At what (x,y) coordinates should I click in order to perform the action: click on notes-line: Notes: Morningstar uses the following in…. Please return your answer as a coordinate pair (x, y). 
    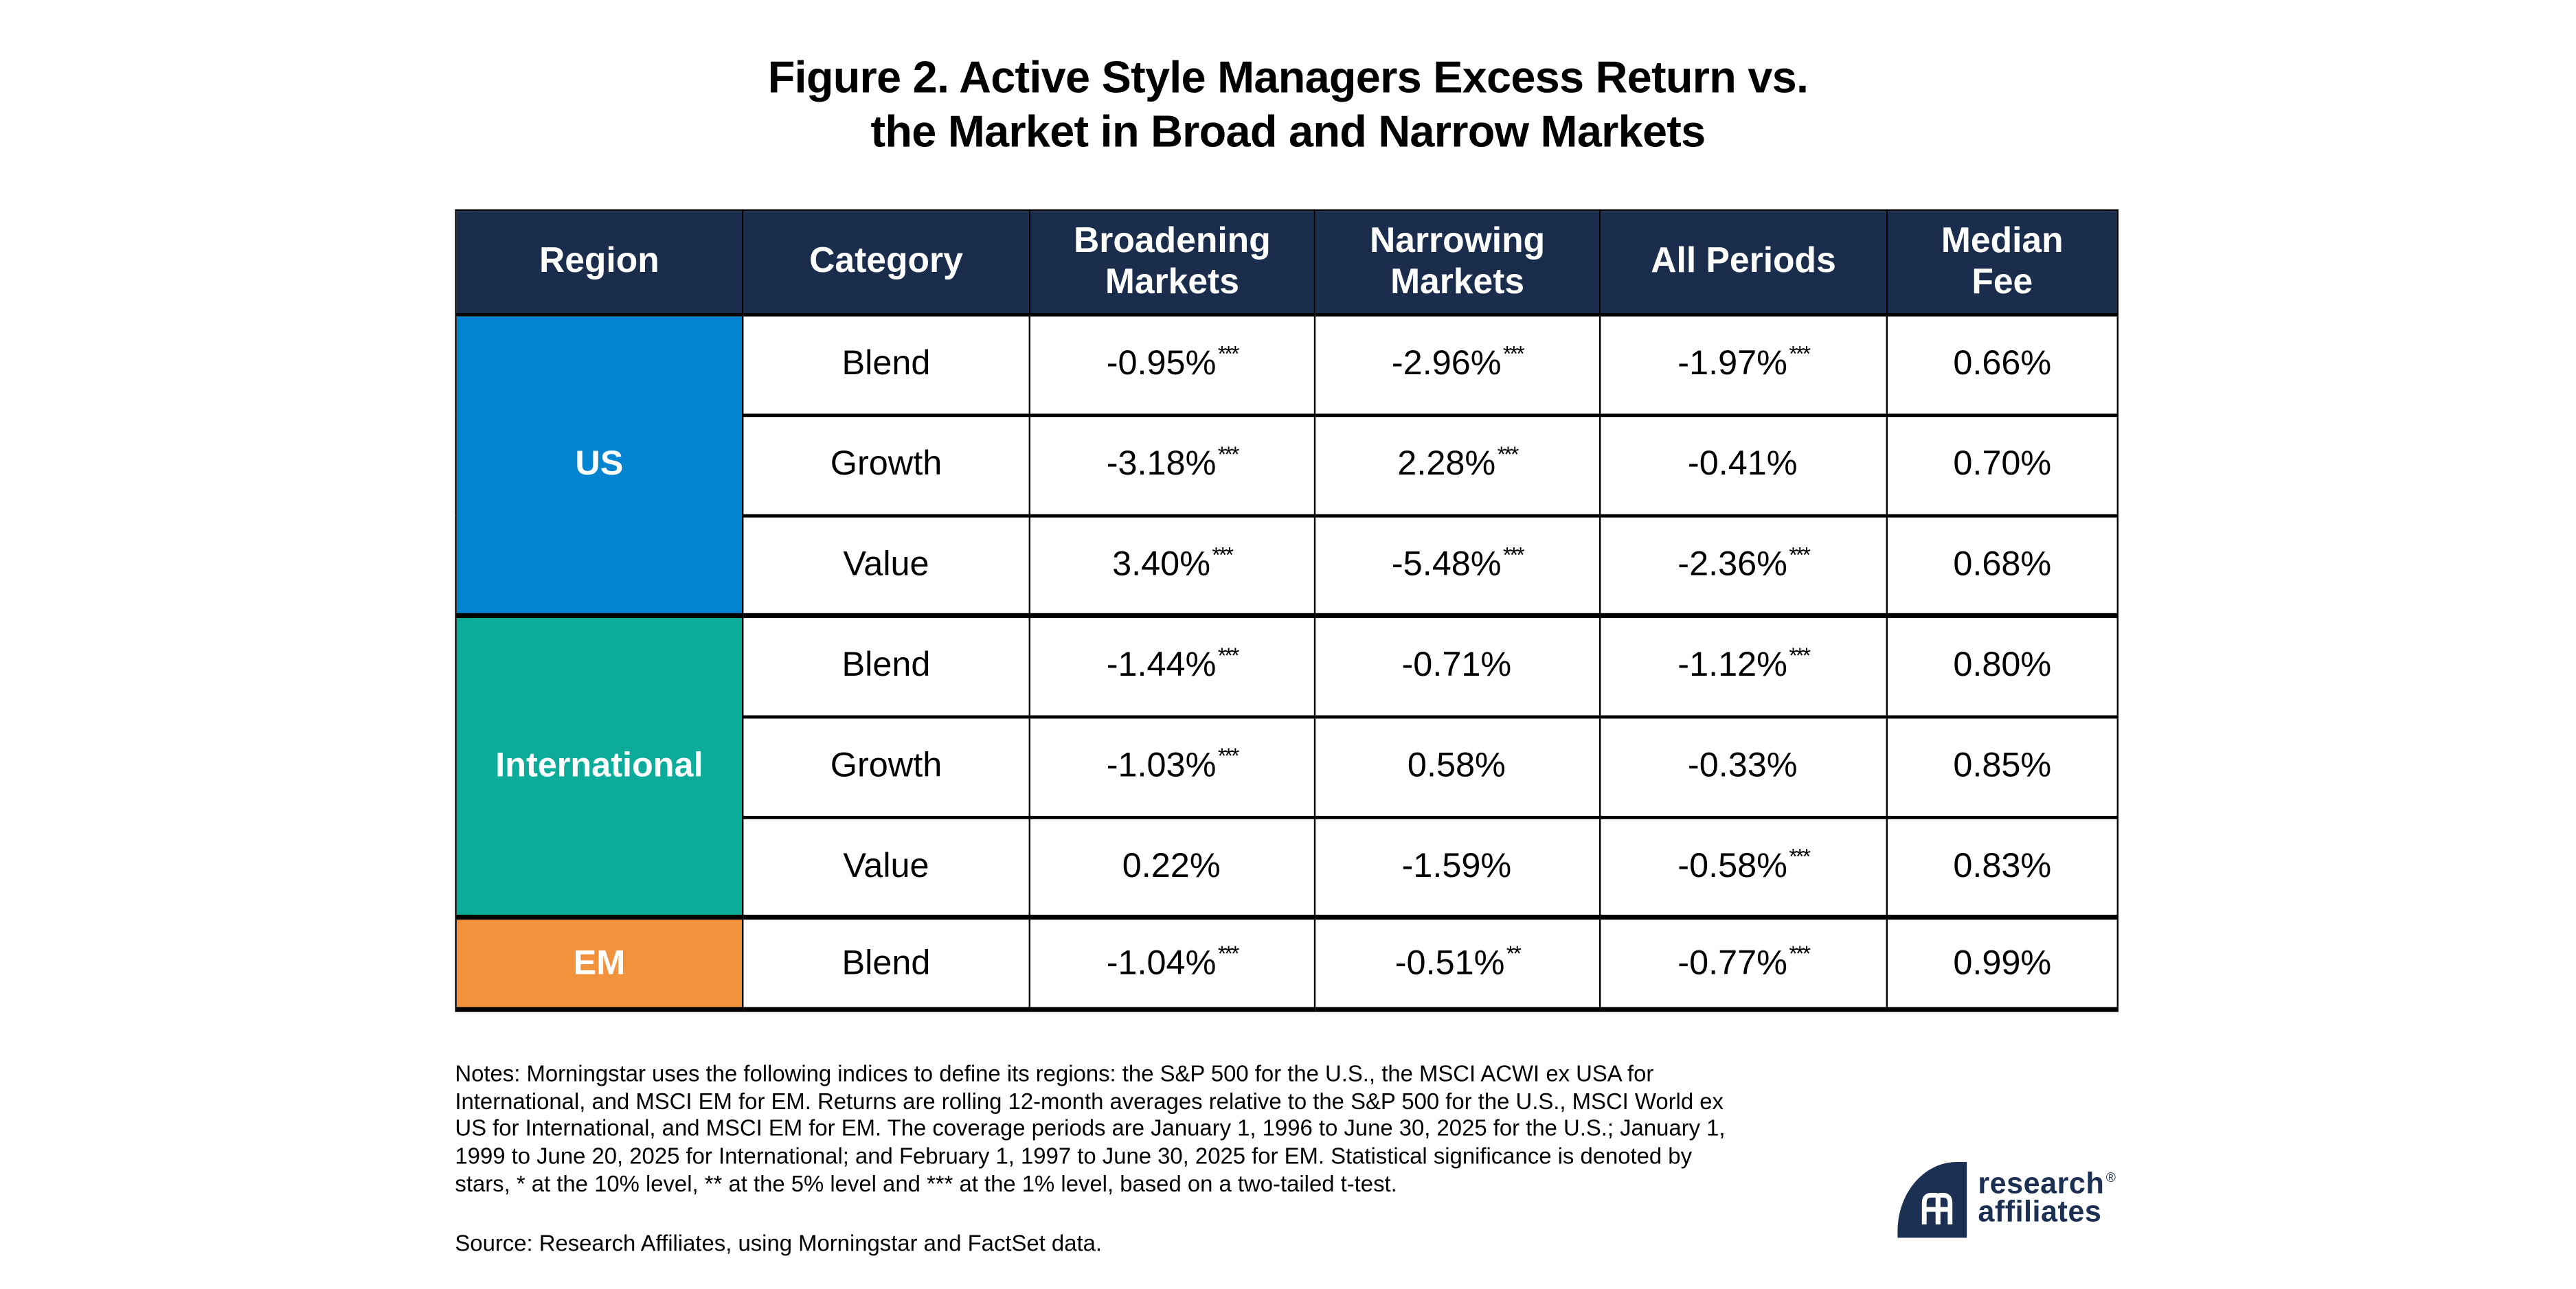
    Looking at the image, I should click on (1054, 1073).